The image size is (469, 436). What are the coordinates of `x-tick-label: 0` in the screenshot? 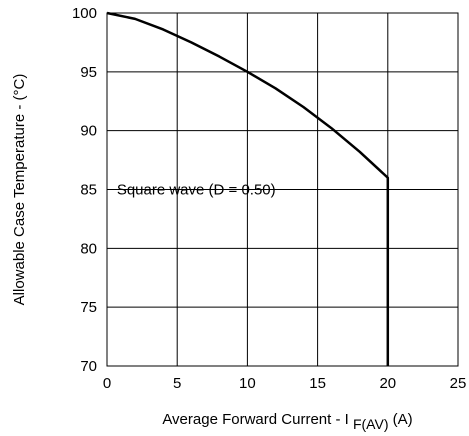 It's located at (107, 383).